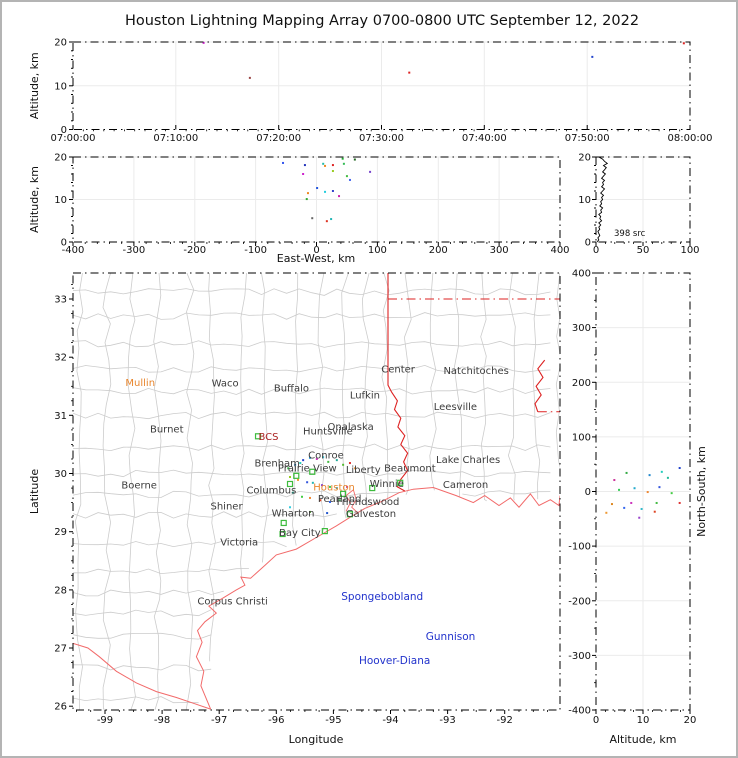  What do you see at coordinates (368, 502) in the screenshot?
I see `city-label: Friendswood` at bounding box center [368, 502].